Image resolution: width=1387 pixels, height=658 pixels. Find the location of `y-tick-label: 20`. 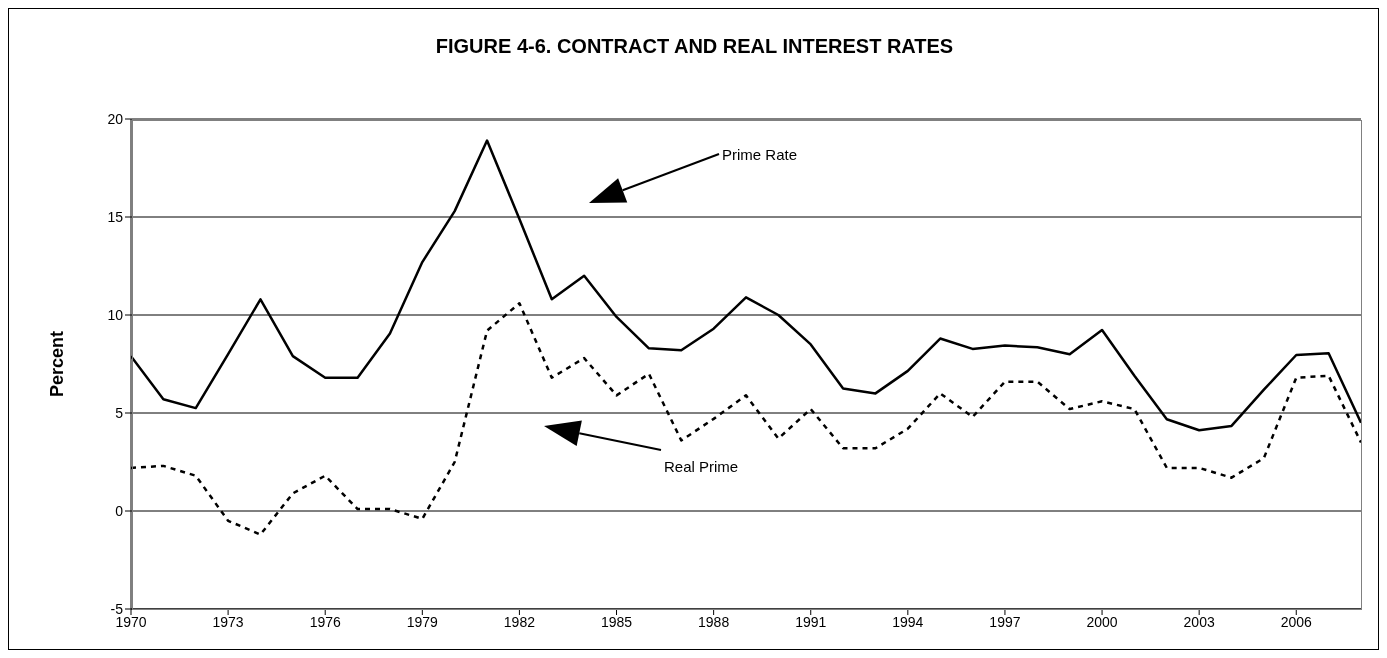

y-tick-label: 20 is located at coordinates (115, 118).